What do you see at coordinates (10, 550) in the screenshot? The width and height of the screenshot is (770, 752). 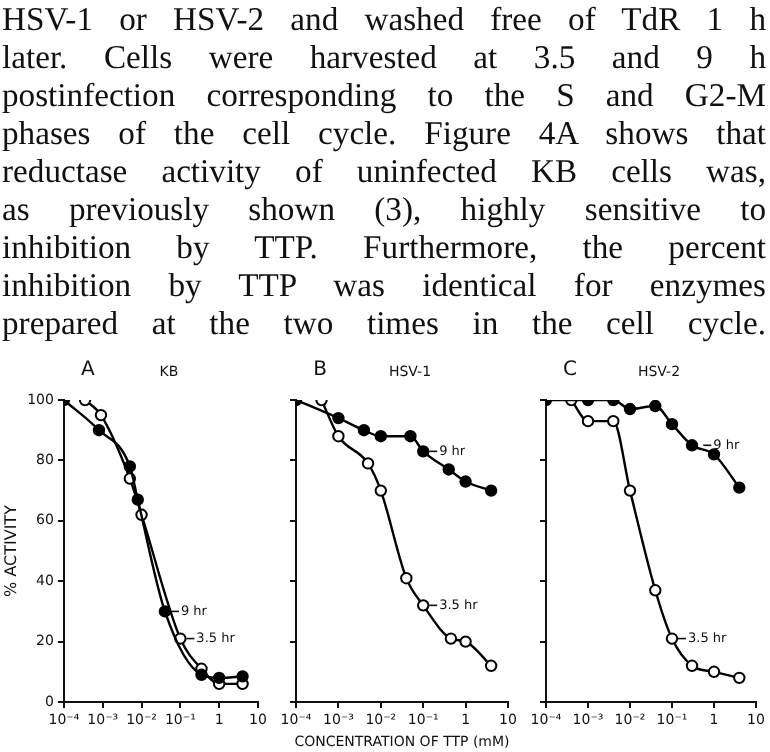 I see `y-axis-title: % ACTIVITY` at bounding box center [10, 550].